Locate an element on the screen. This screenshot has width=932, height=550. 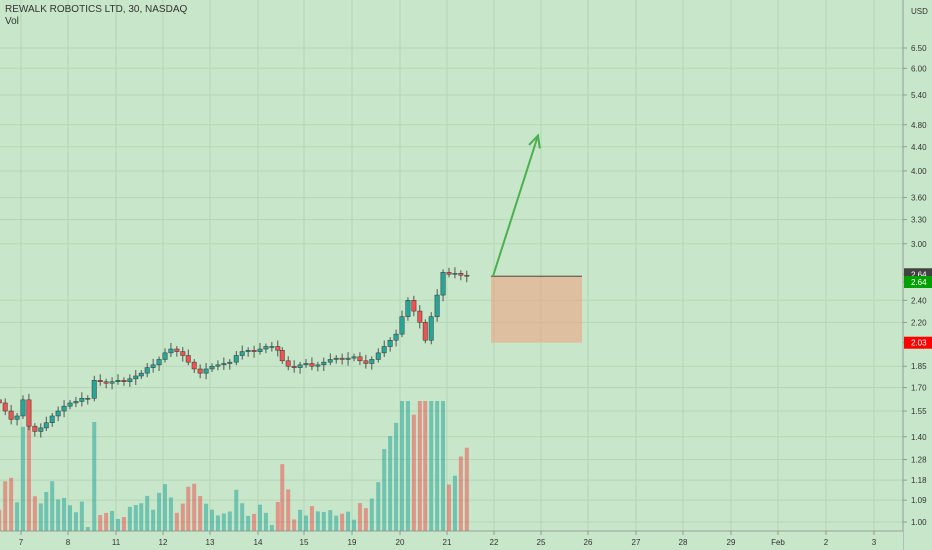
volume-label: Vol is located at coordinates (12, 21).